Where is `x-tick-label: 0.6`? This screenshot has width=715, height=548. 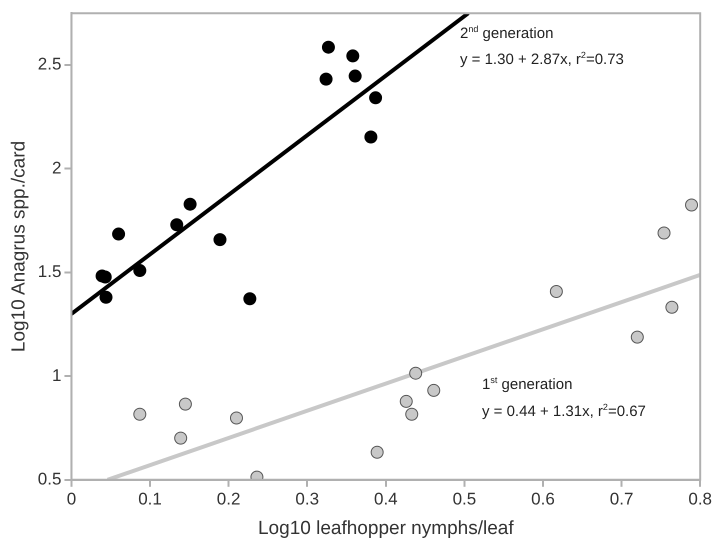 x-tick-label: 0.6 is located at coordinates (543, 499).